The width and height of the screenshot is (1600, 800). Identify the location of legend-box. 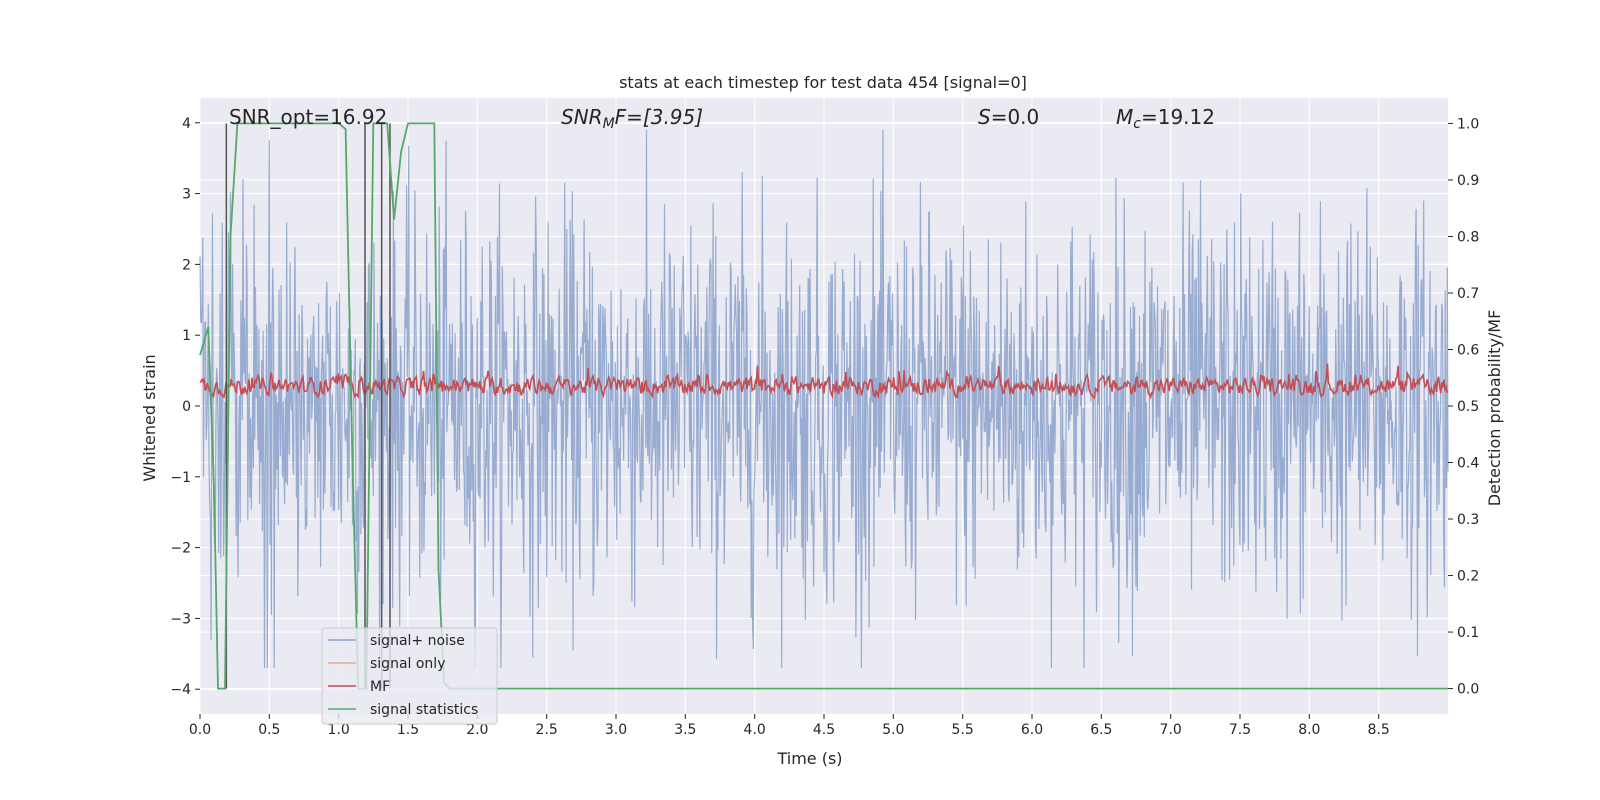
(409, 676).